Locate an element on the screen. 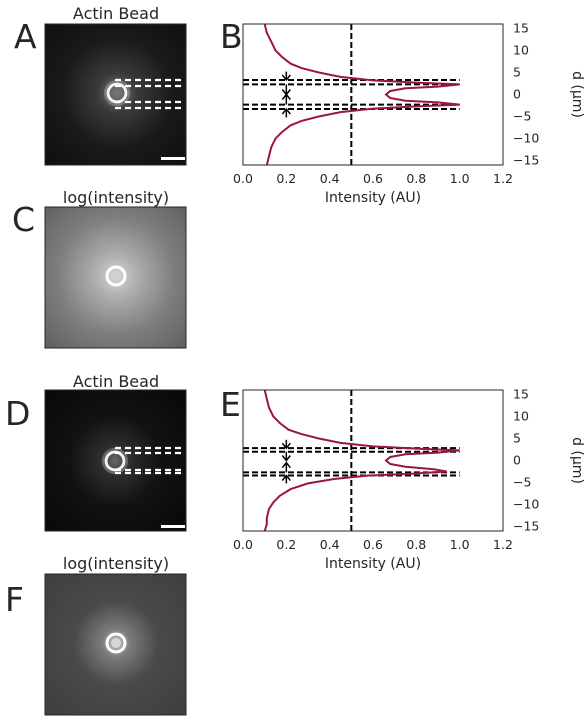 The width and height of the screenshot is (588, 722). panel-d: D Actin Bead is located at coordinates (96, 452).